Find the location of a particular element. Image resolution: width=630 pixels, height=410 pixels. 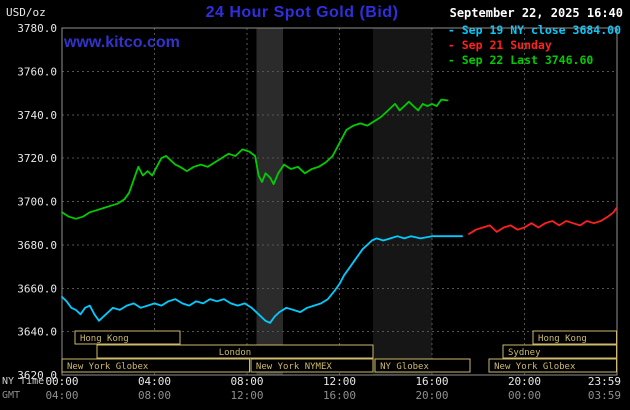

legend-item-sep21-sunday: - Sep 21 Sunday is located at coordinates (499, 45).